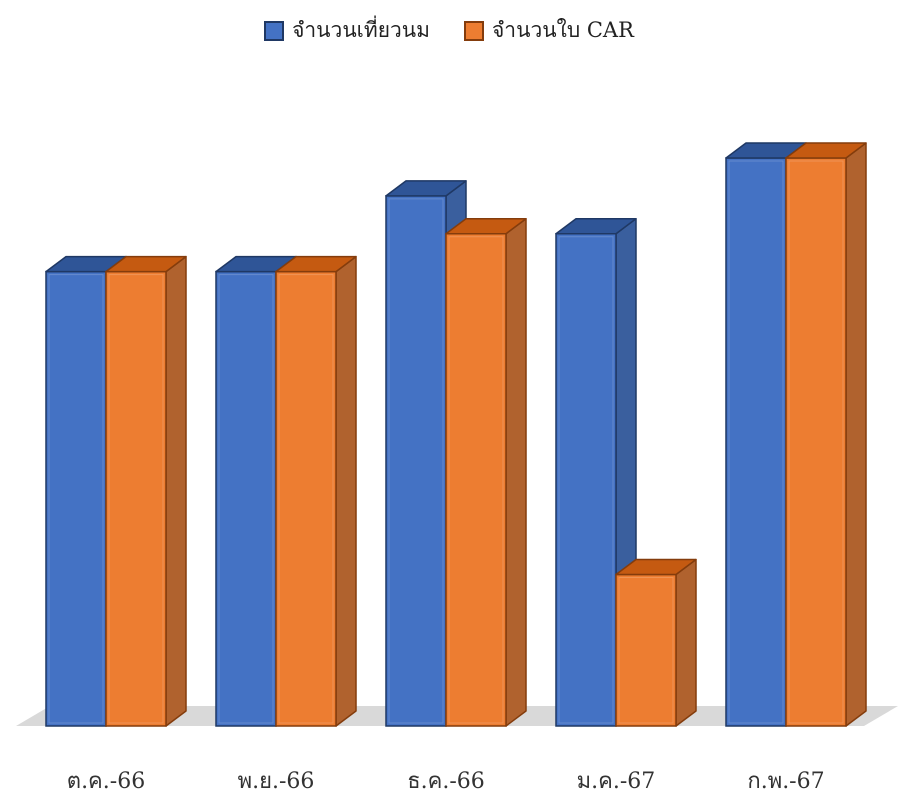 The width and height of the screenshot is (898, 796). Describe the element at coordinates (106, 781) in the screenshot. I see `x-tick-label: ต.ค.-66` at that location.